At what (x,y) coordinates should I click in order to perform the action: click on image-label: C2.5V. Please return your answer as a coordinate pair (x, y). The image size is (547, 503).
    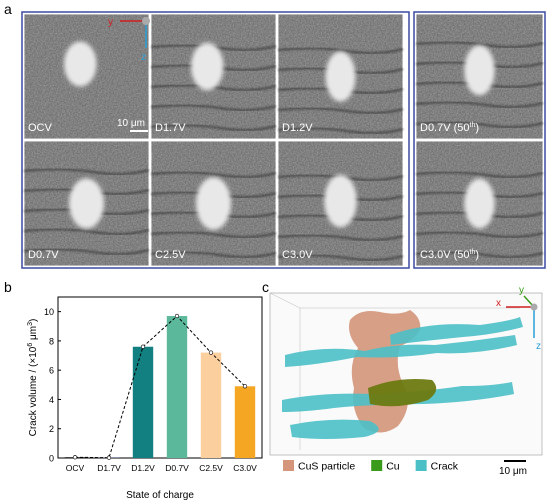
    Looking at the image, I should click on (170, 255).